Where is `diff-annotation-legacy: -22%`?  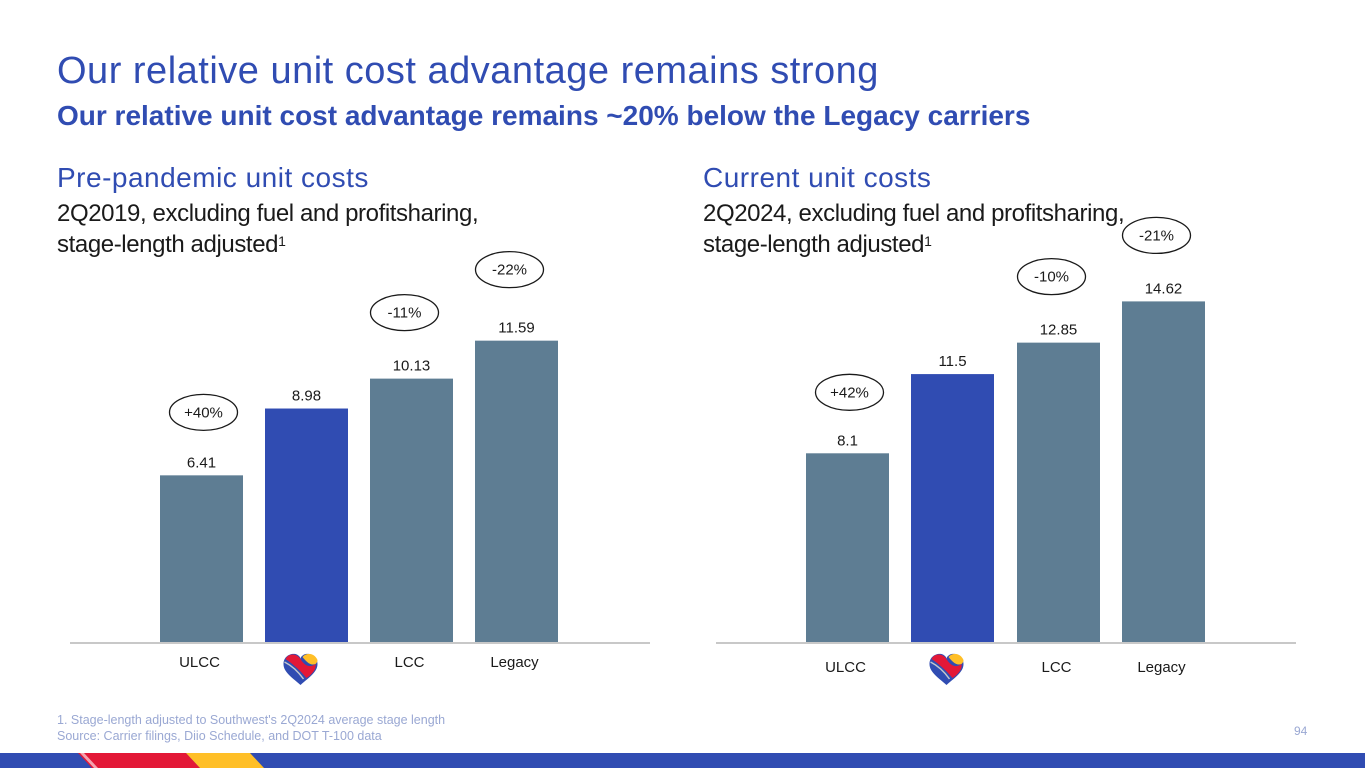
diff-annotation-legacy: -22% is located at coordinates (509, 270).